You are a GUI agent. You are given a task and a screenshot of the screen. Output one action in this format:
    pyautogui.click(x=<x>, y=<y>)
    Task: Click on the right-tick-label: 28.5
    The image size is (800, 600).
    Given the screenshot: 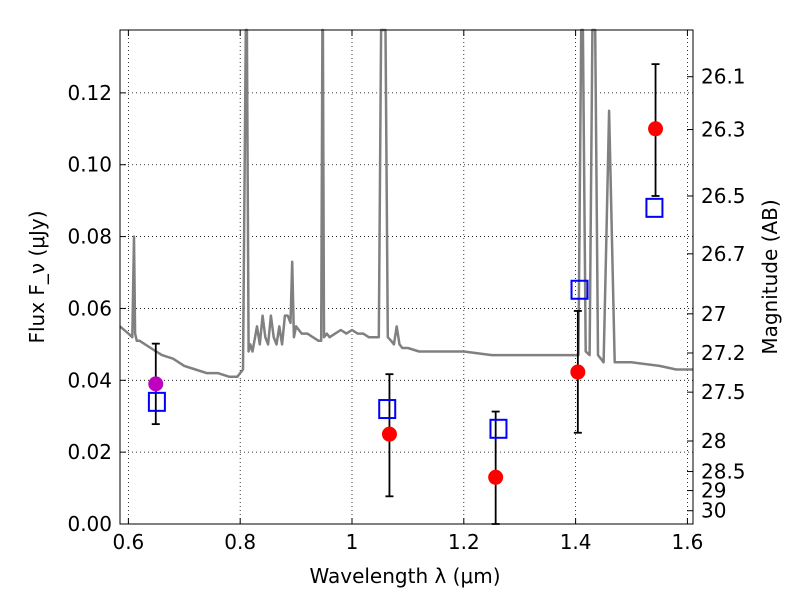 What is the action you would take?
    pyautogui.click(x=723, y=472)
    